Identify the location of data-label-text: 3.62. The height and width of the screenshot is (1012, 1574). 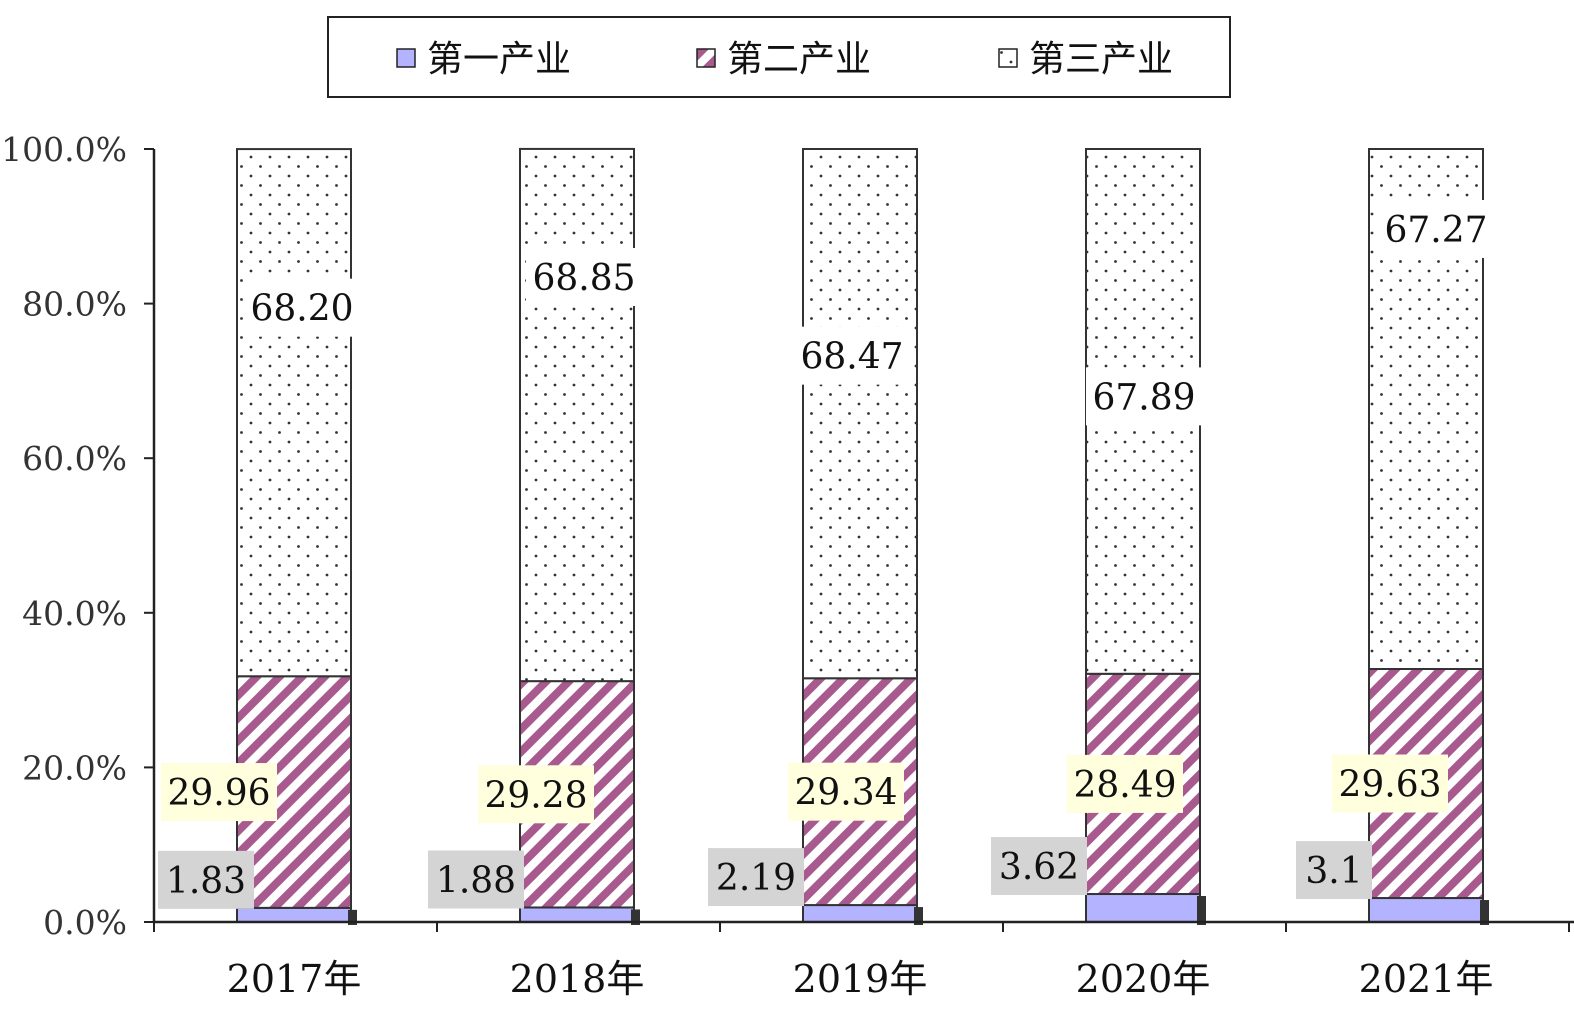
(1039, 867).